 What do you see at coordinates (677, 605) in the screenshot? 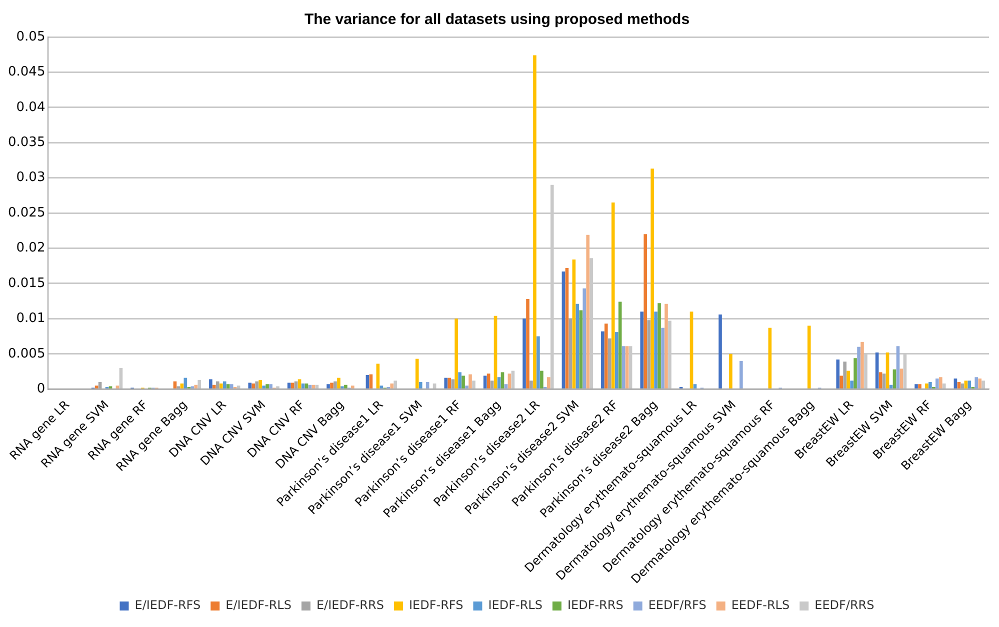
I see `legend-label: EEDF/RFS` at bounding box center [677, 605].